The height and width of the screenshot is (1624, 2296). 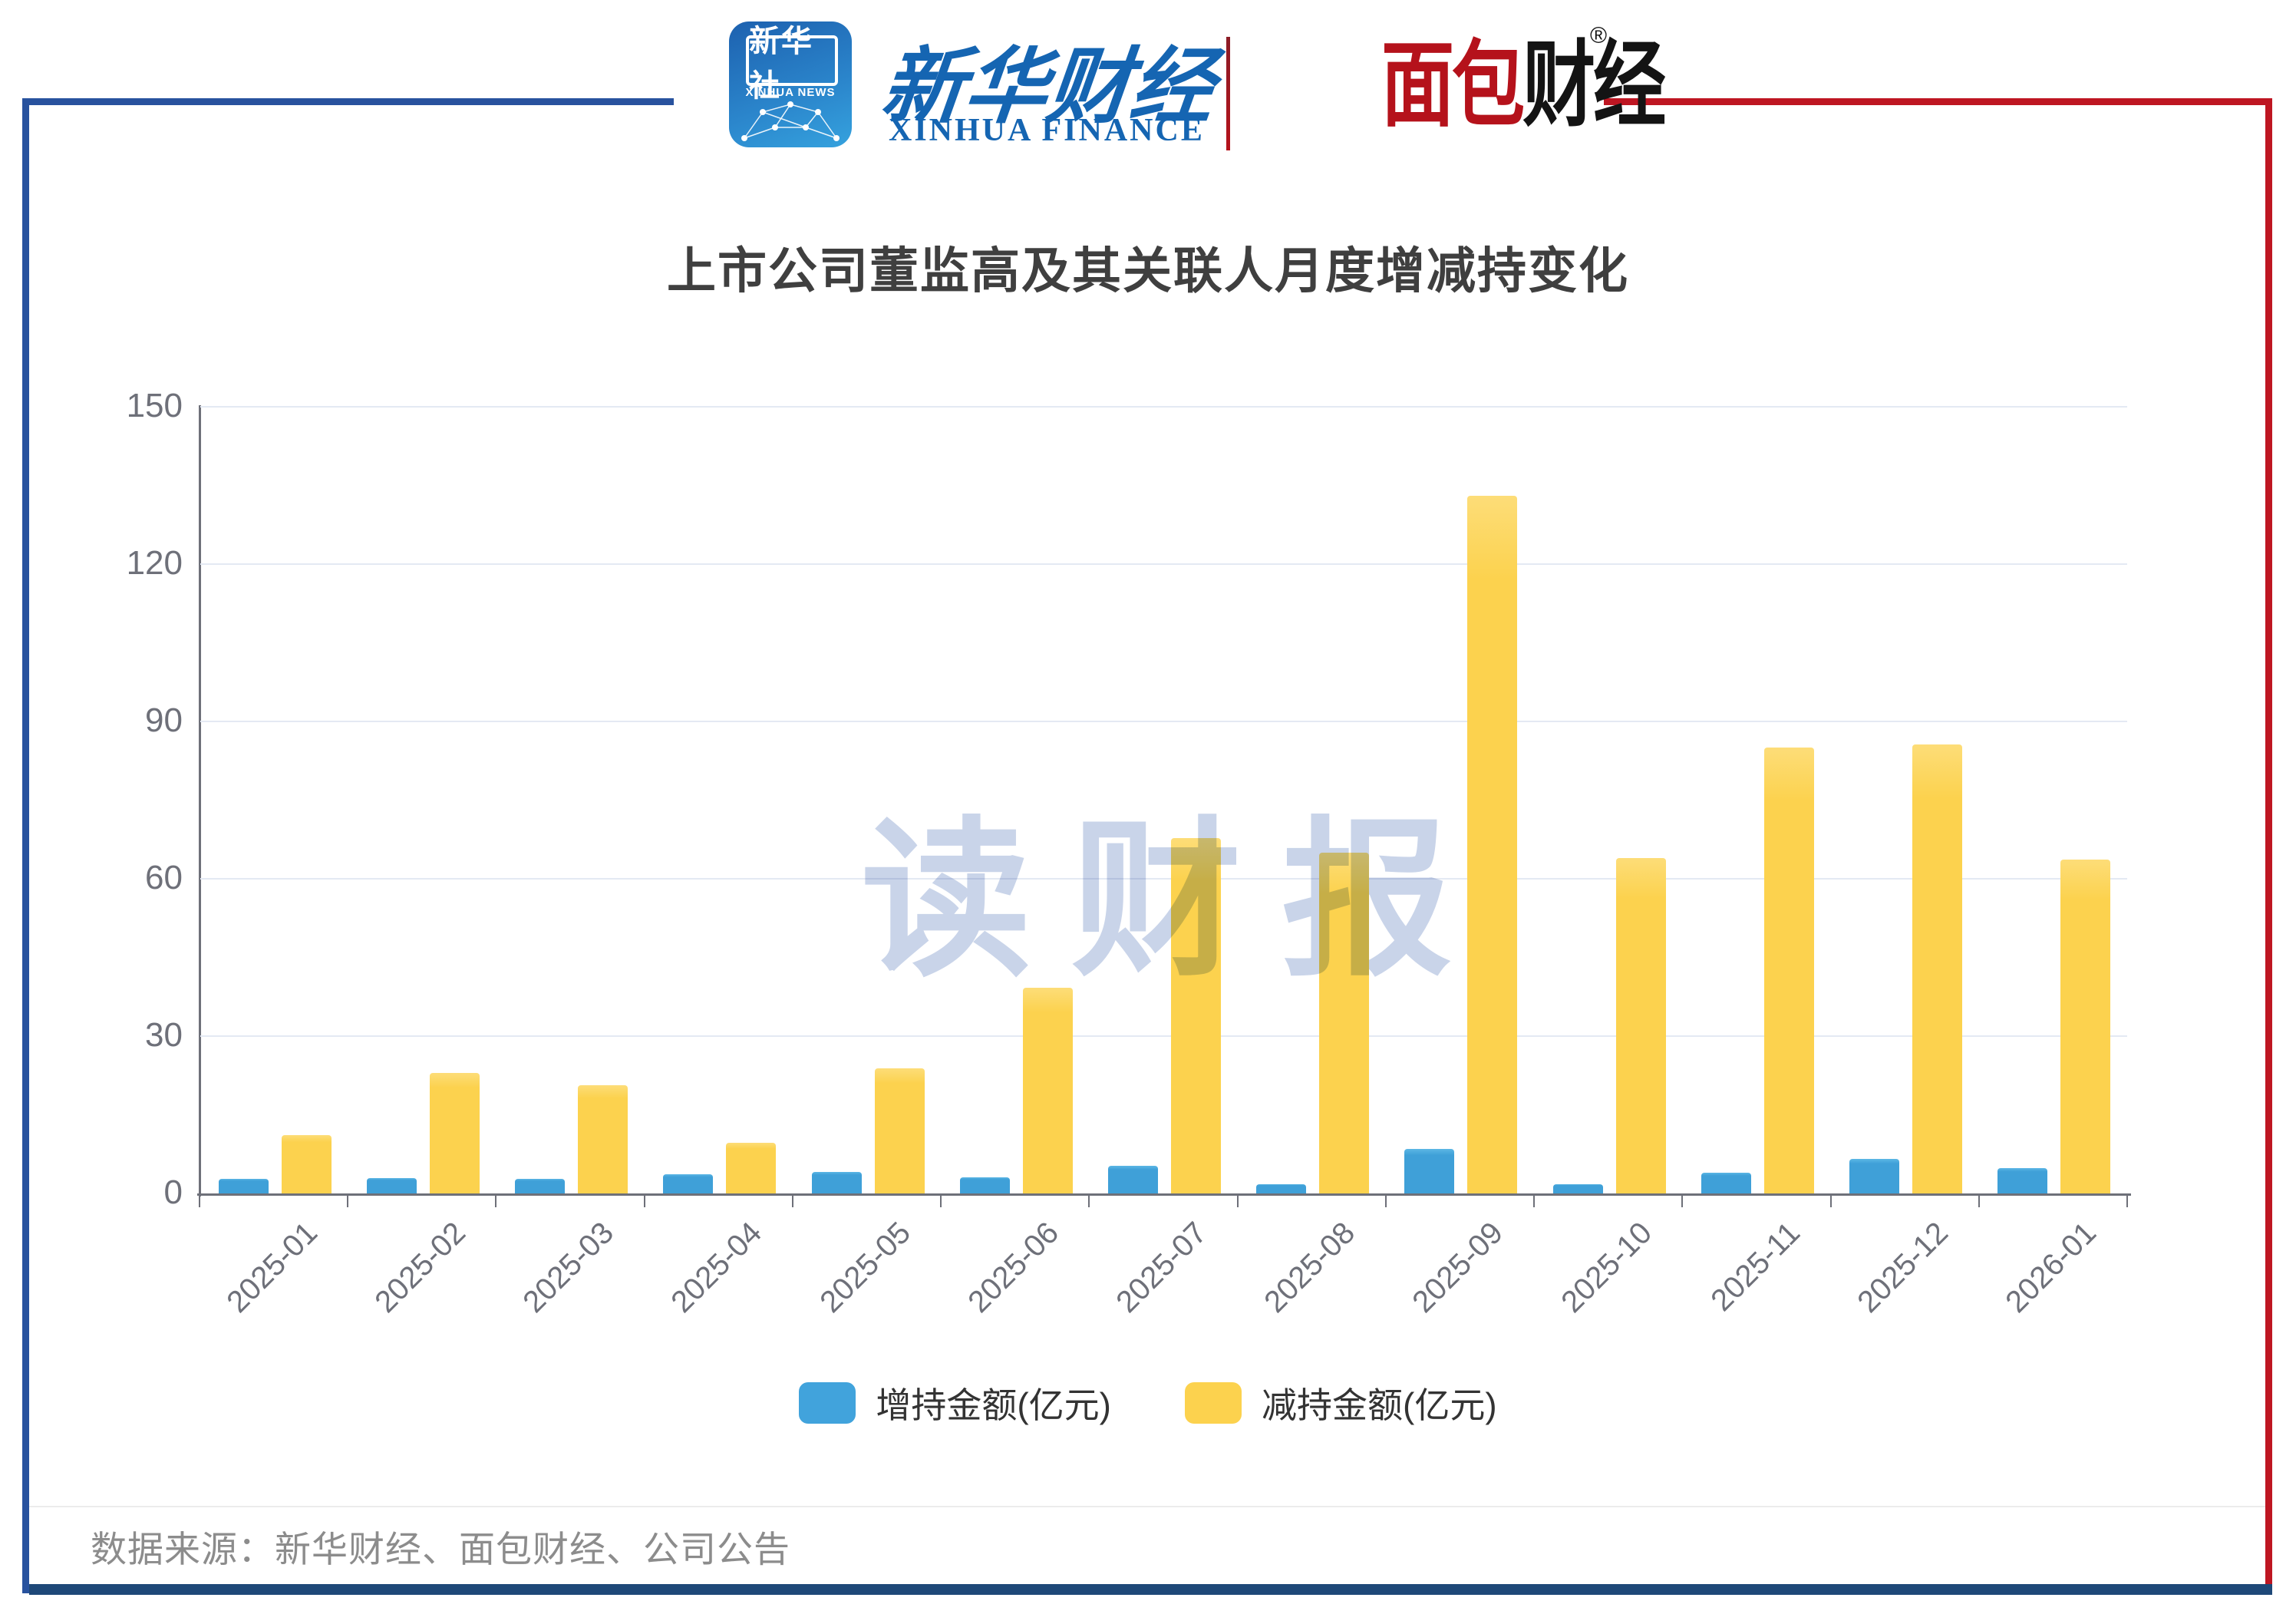 What do you see at coordinates (1148, 271) in the screenshot?
I see `chart-title: 上市公司董监高及其关联人月度增减持变化` at bounding box center [1148, 271].